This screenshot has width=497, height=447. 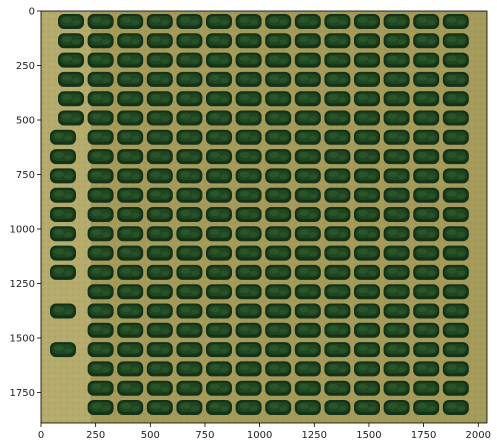 What do you see at coordinates (423, 435) in the screenshot?
I see `x-tick-label: 1750` at bounding box center [423, 435].